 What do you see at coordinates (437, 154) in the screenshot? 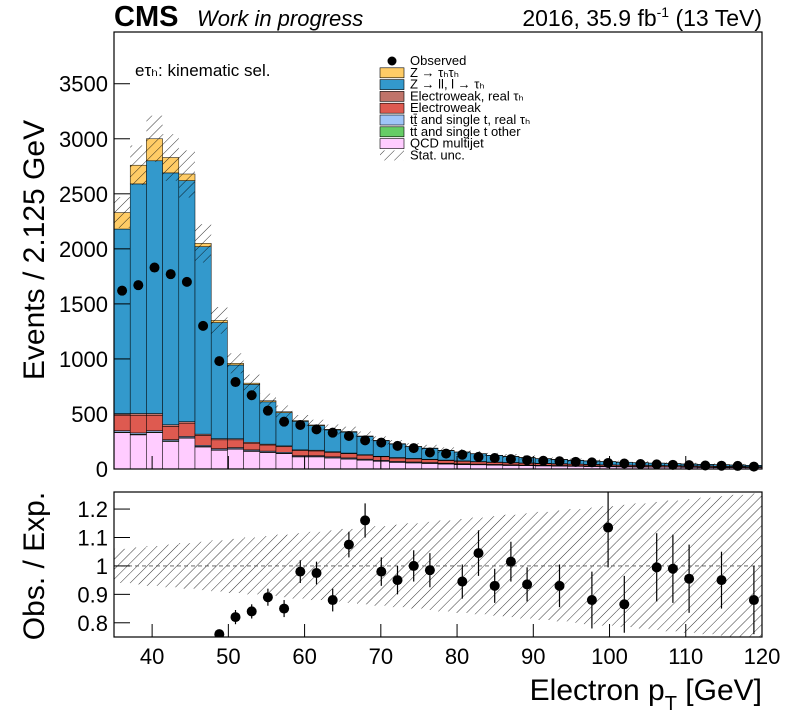
I see `legend-label: Stat. unc.` at bounding box center [437, 154].